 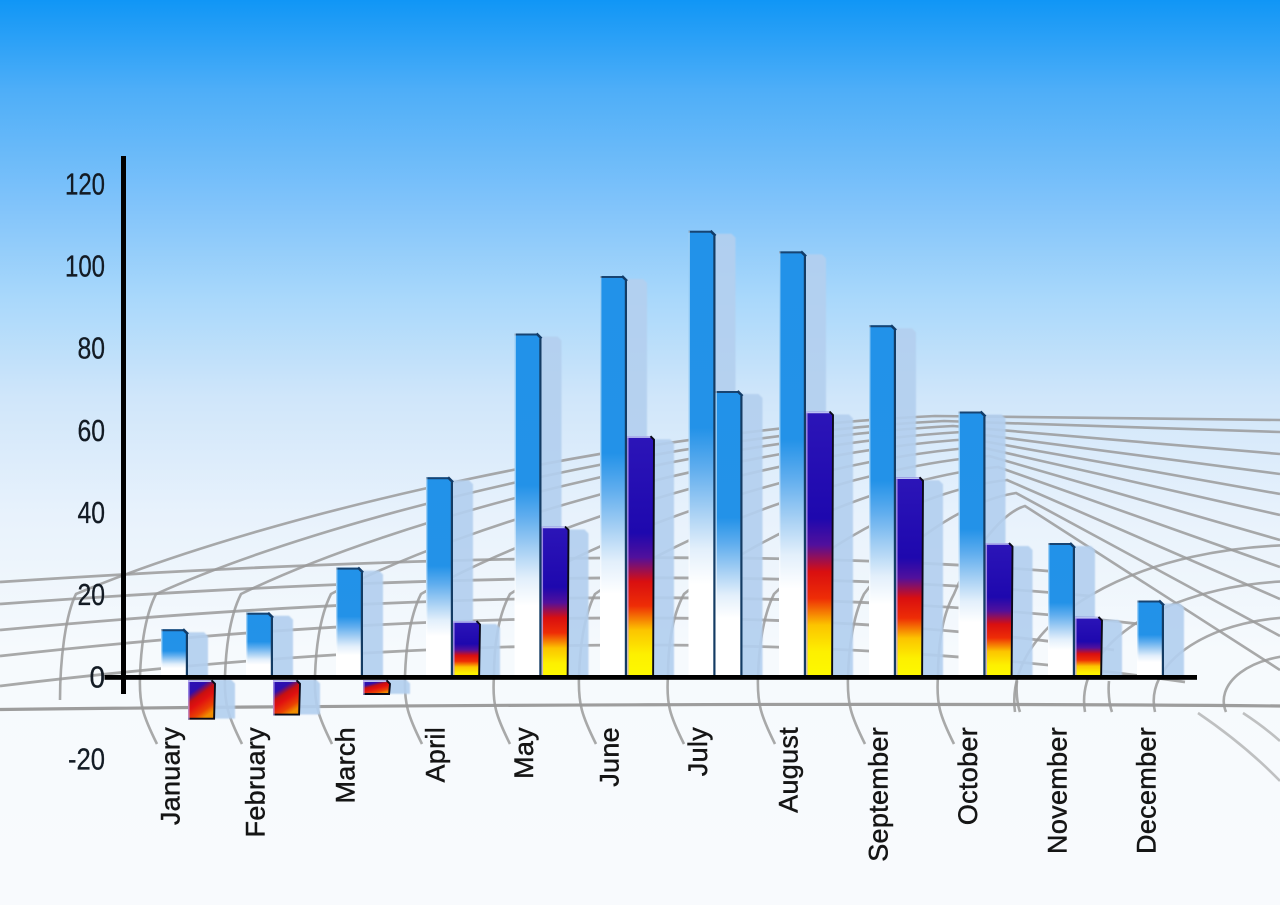 I want to click on svg-text: May, so click(x=524, y=753).